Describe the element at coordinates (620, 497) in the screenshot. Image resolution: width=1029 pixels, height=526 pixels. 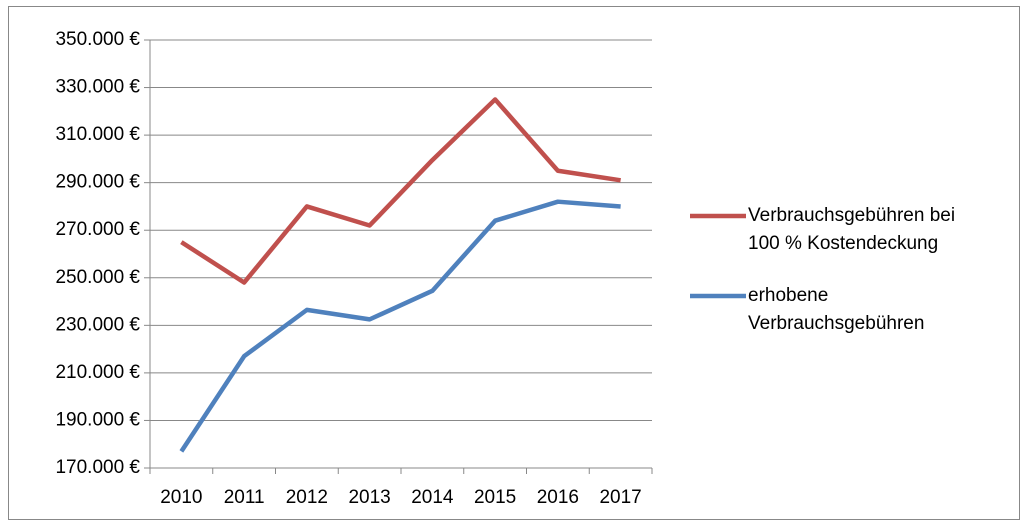
I see `x-tick-label: 2017` at that location.